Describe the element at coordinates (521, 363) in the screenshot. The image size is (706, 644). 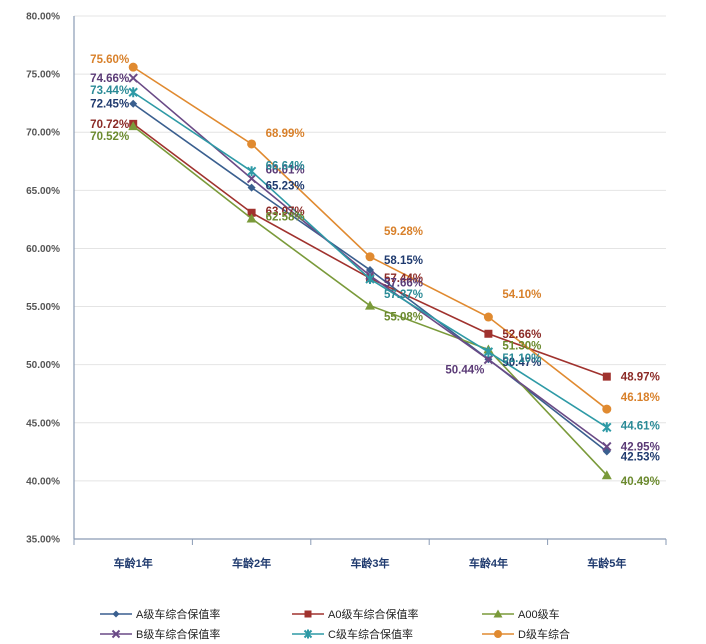
I see `data-label: 50.47%` at that location.